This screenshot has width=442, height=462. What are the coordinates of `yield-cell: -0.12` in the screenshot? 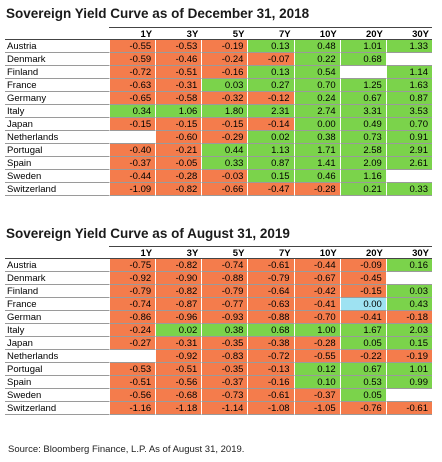 It's located at (270, 98).